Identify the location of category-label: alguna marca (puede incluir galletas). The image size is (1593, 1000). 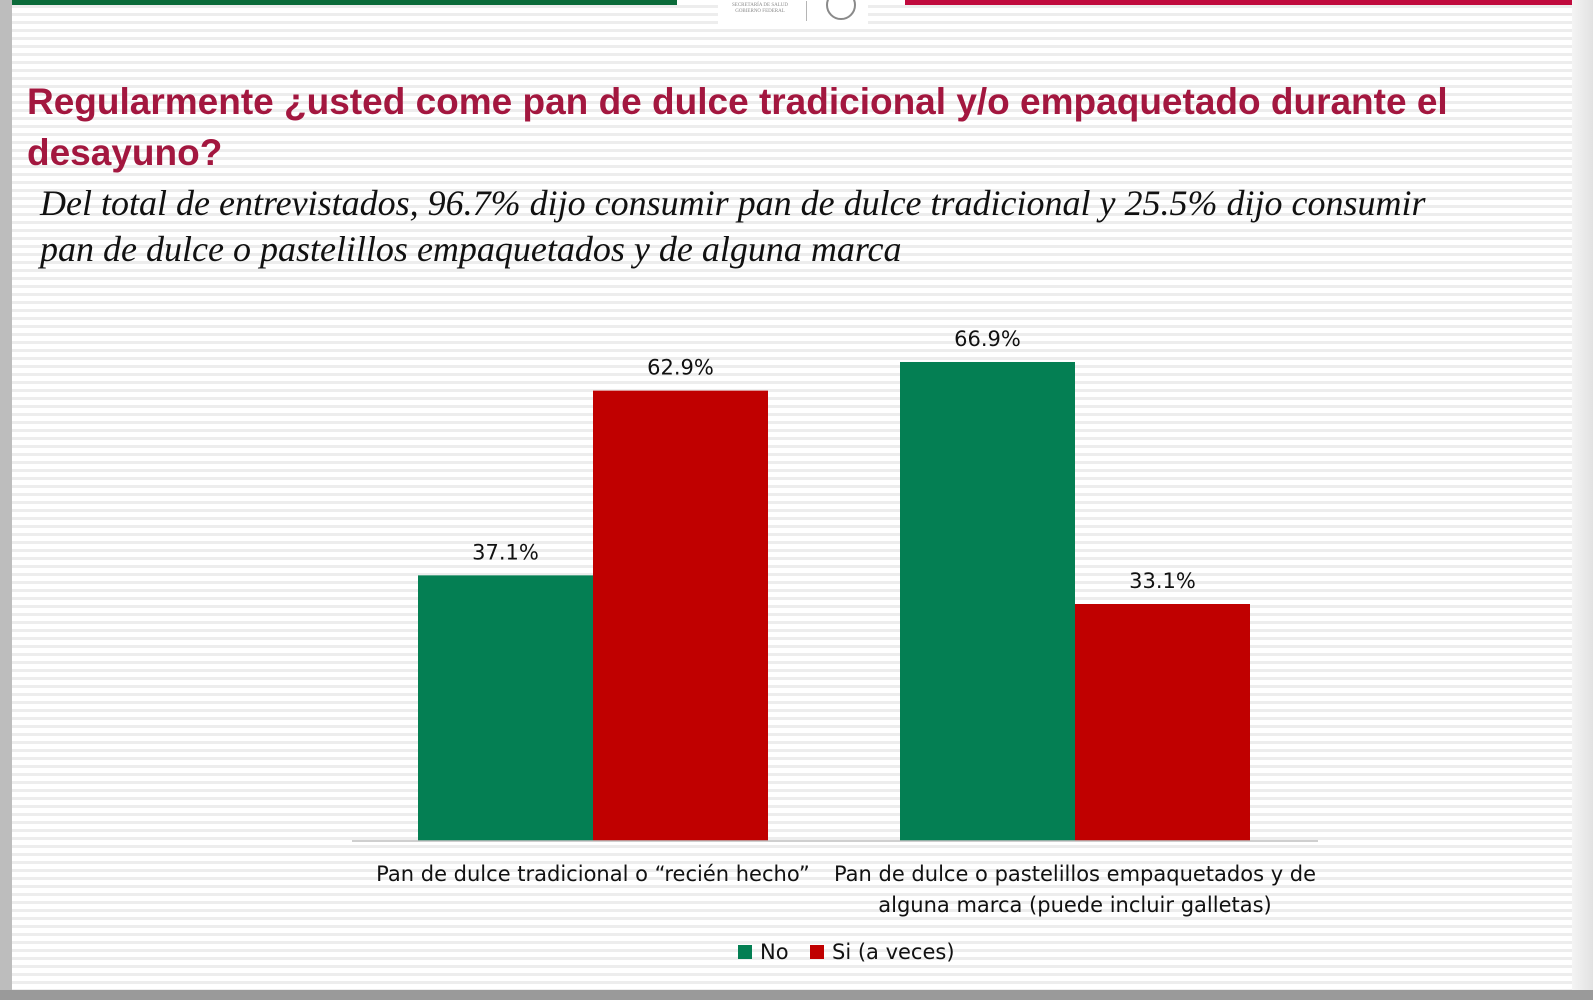
(1074, 905).